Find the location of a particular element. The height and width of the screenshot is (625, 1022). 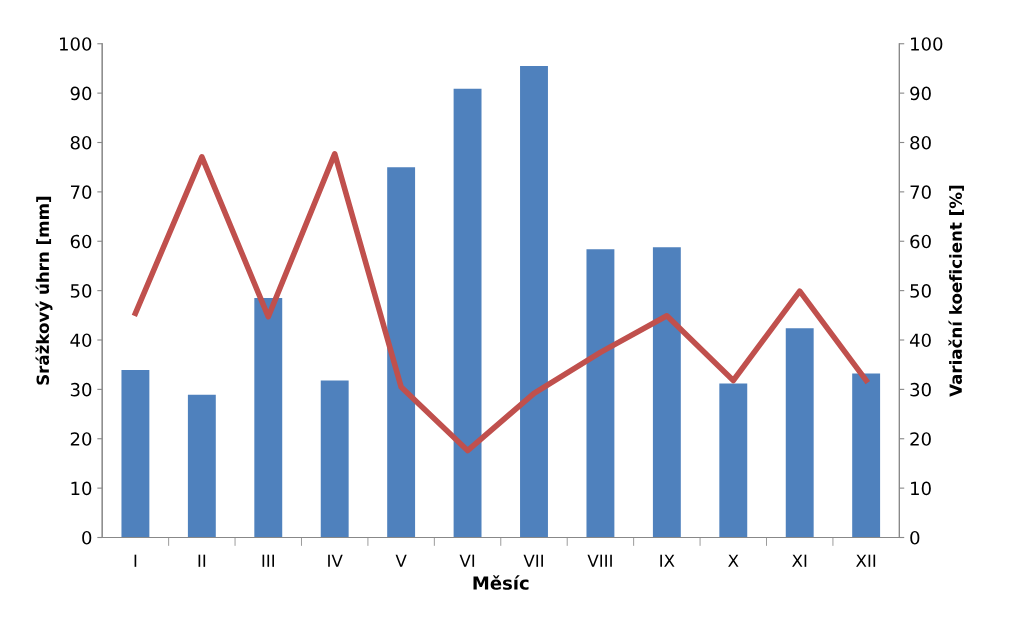

x-tick-label: II is located at coordinates (202, 560).